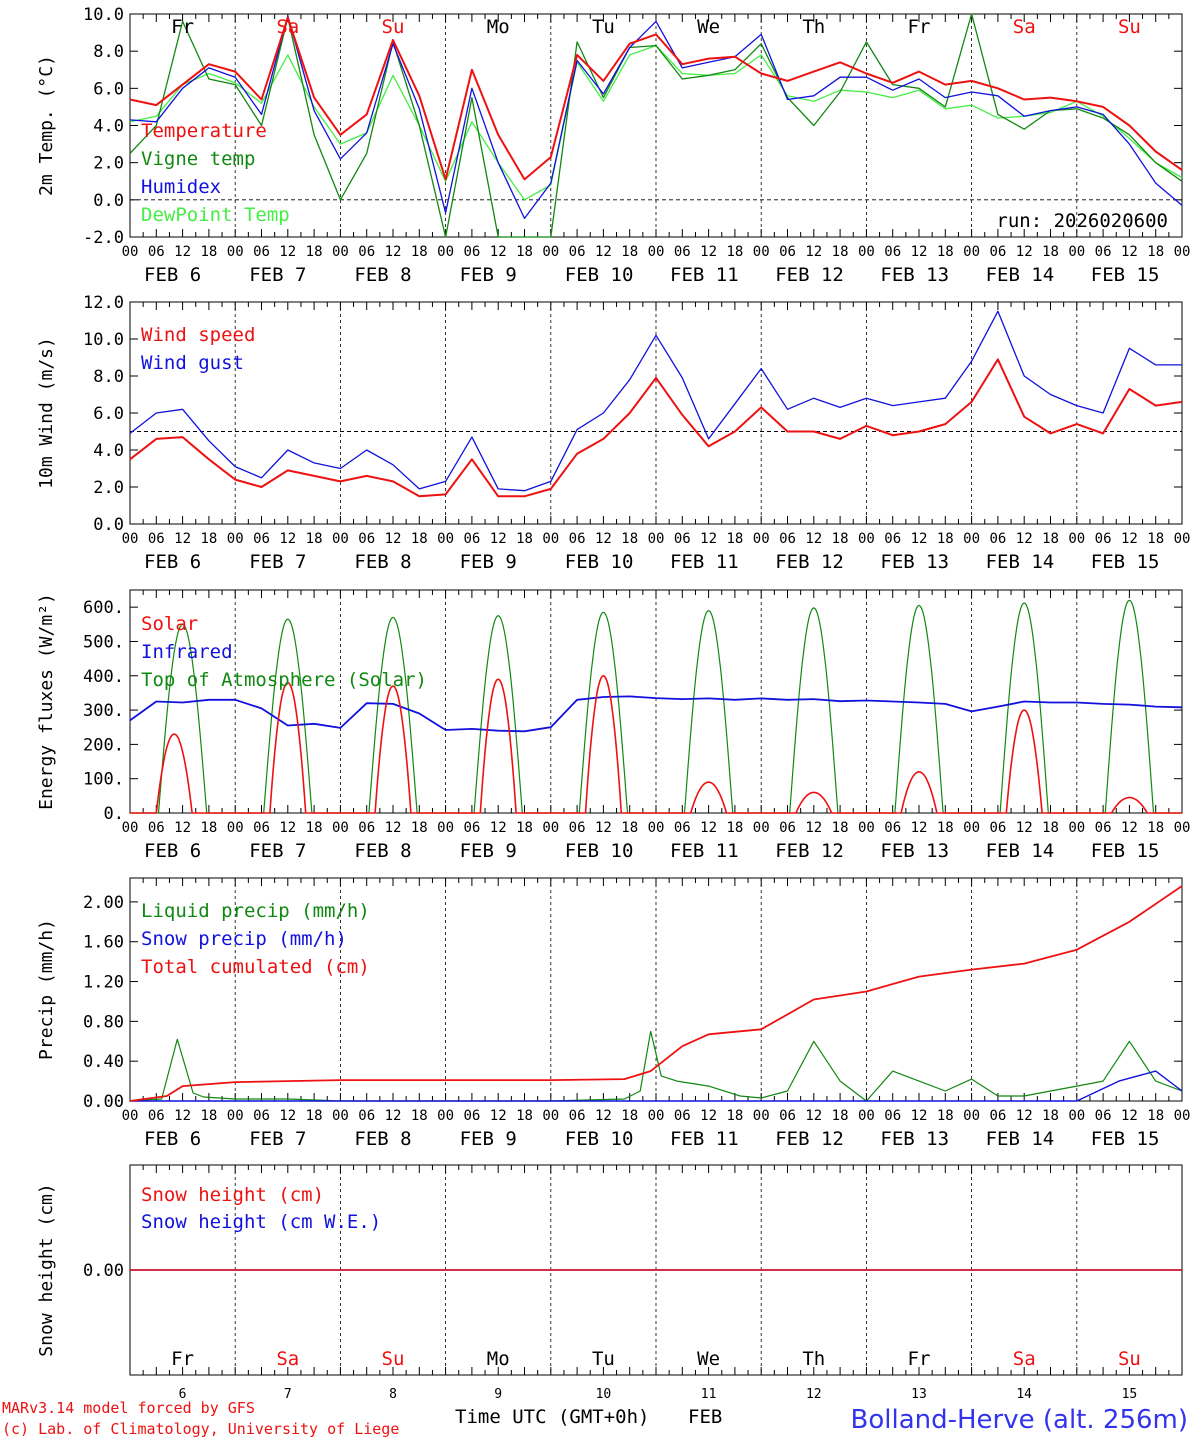 This screenshot has height=1440, width=1194. I want to click on series-line-wind-speed, so click(656, 428).